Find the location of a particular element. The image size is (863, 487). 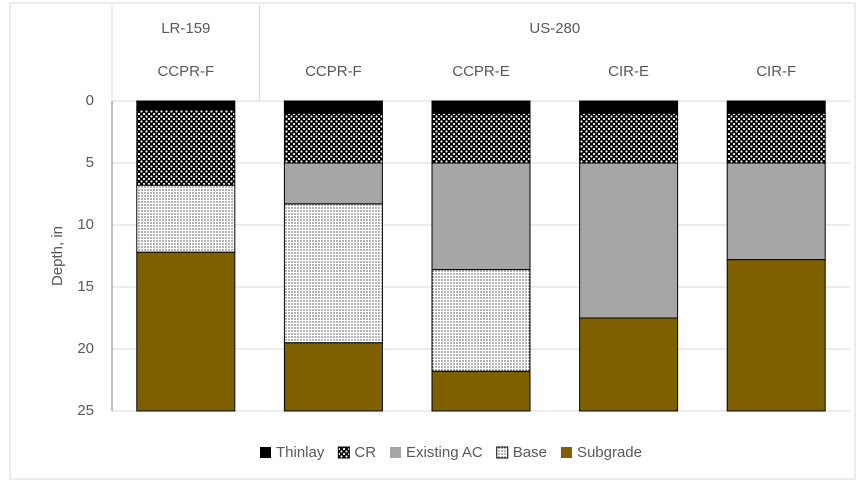

y-tick-label: 0 is located at coordinates (90, 100).